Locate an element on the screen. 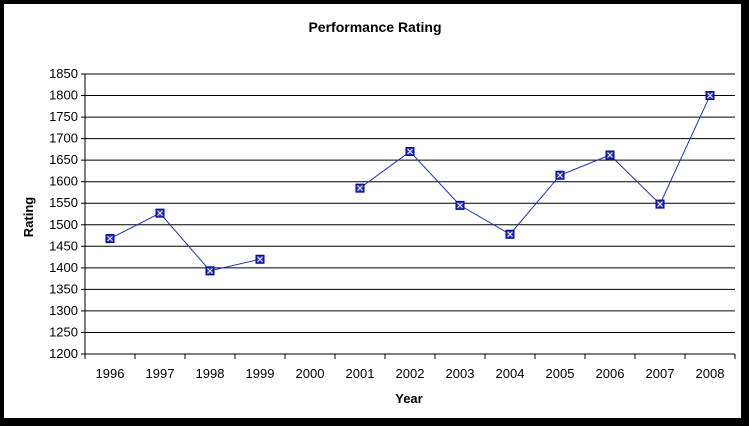 The image size is (749, 426). y-tick-label: 1700 is located at coordinates (63, 138).